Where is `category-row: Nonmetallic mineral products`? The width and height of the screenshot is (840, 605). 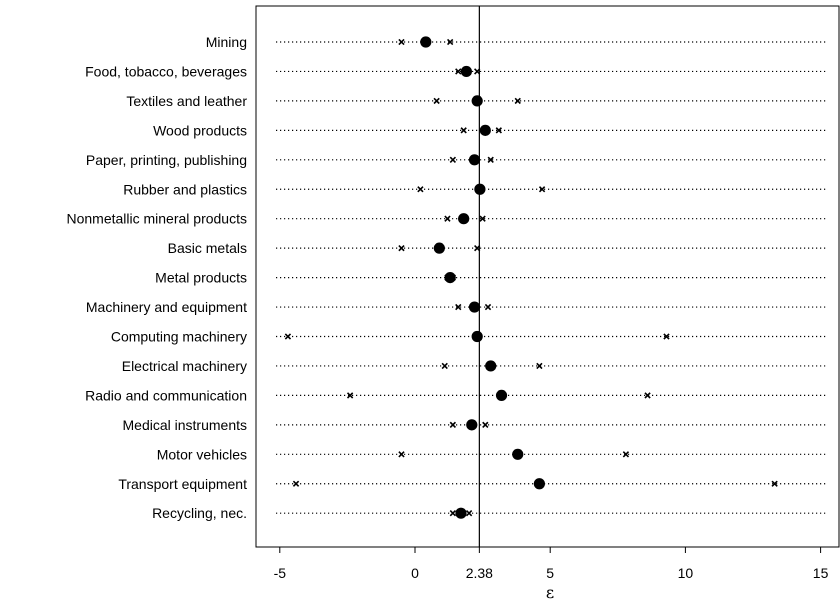 category-row: Nonmetallic mineral products is located at coordinates (446, 219).